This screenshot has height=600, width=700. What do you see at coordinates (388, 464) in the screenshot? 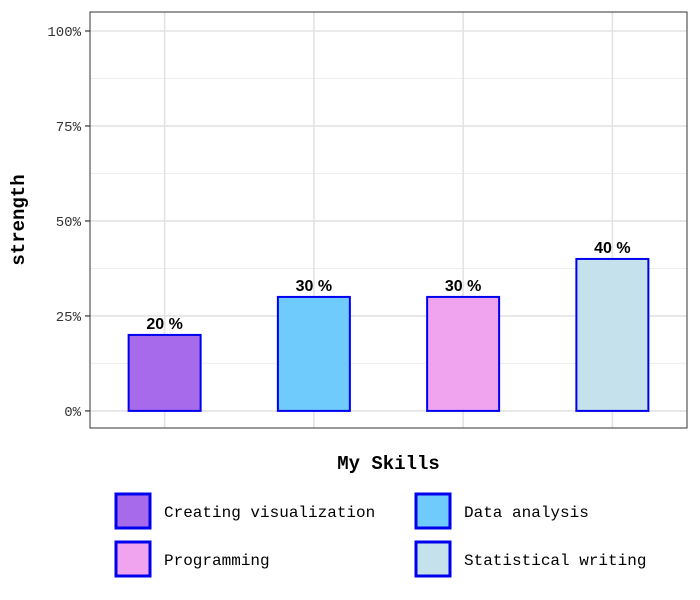
I see `x-axis-title: My Skills` at bounding box center [388, 464].